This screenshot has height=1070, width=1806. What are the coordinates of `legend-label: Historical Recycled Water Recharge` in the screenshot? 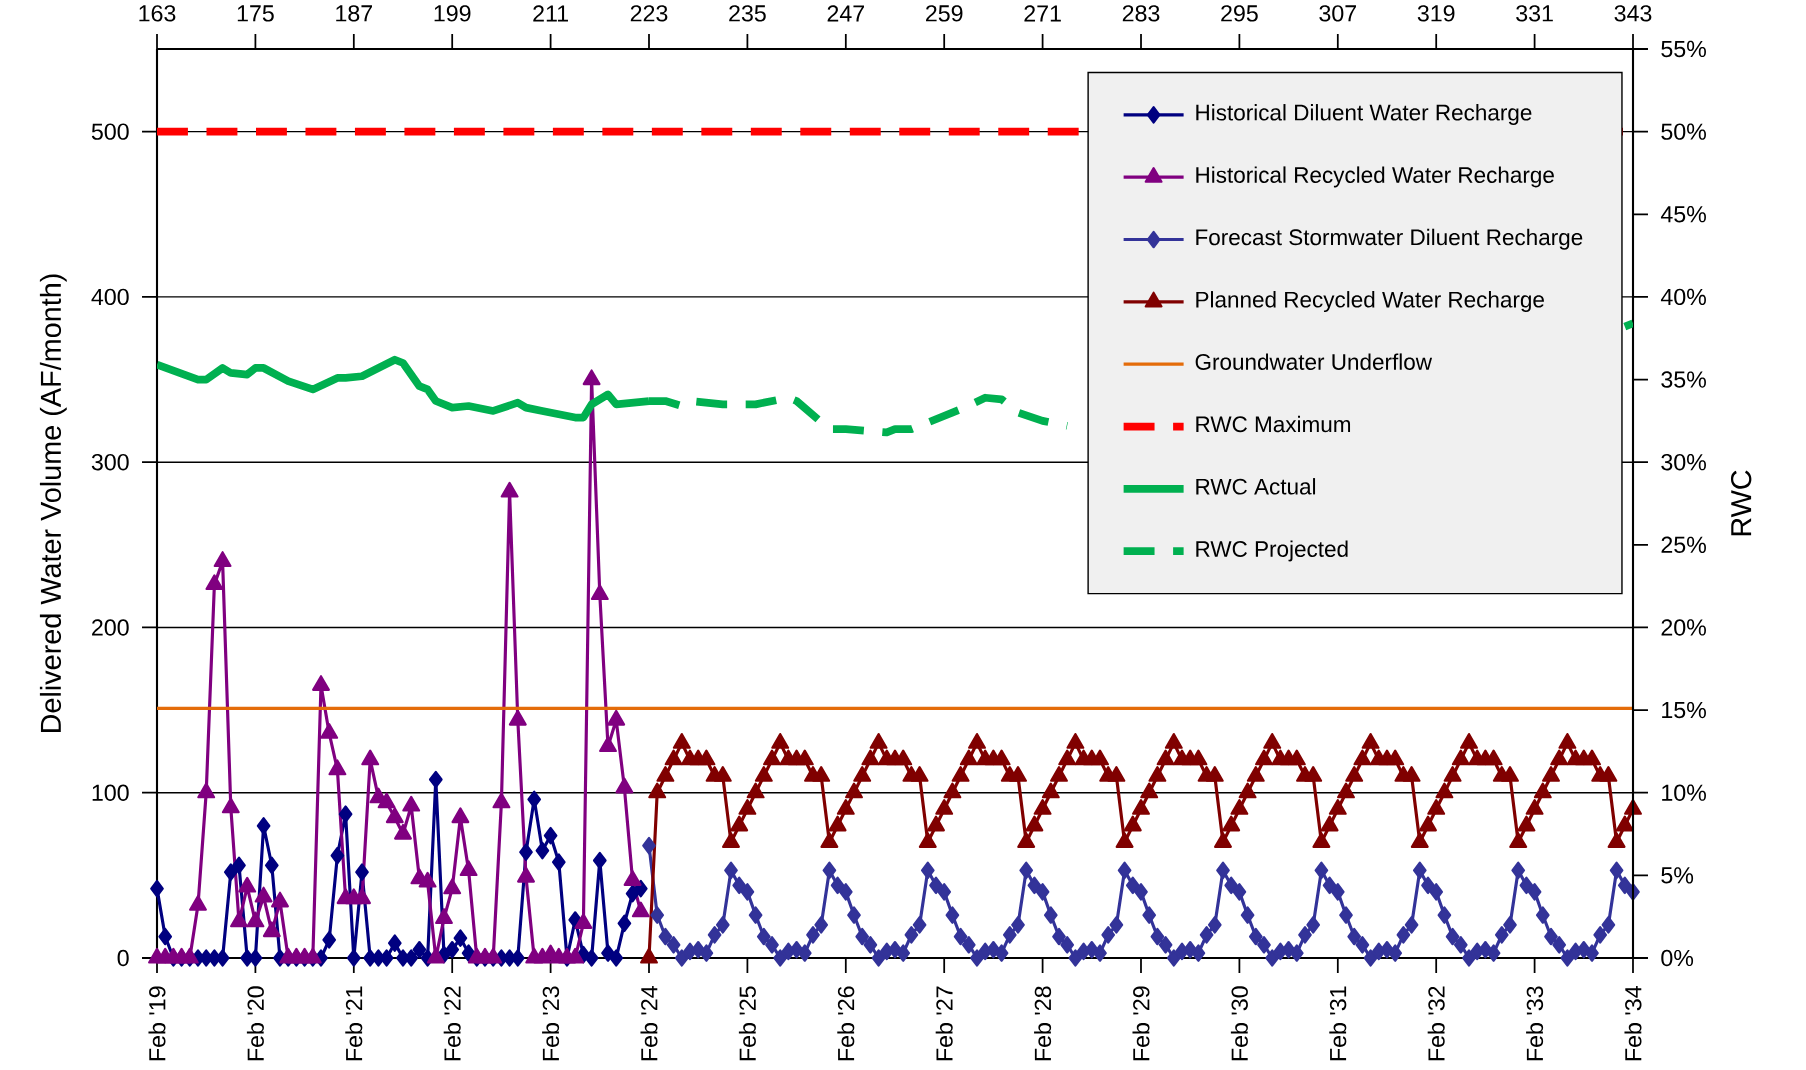 It's located at (1375, 177).